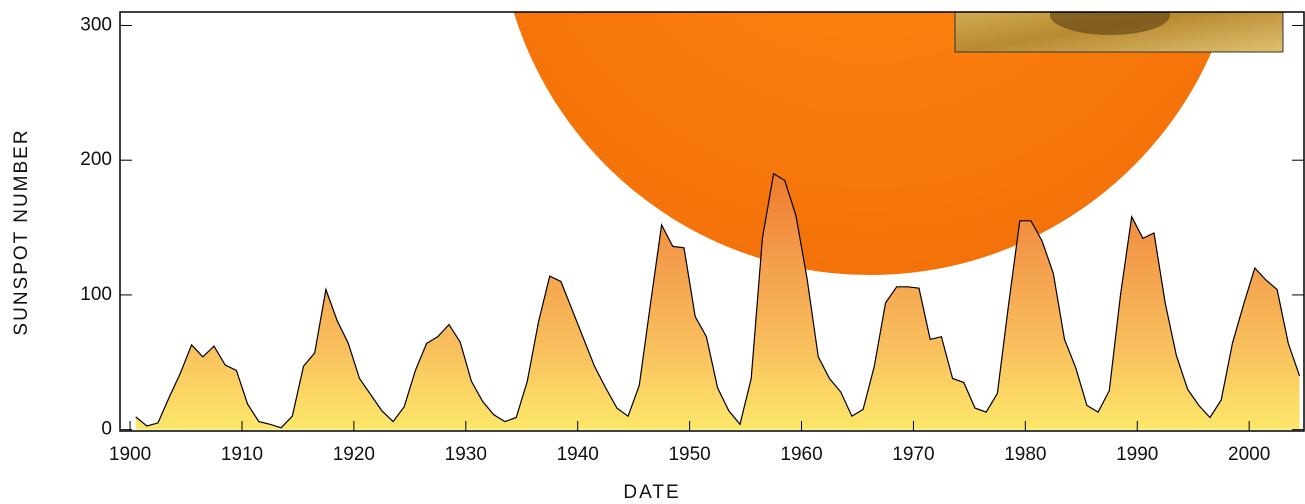 The height and width of the screenshot is (504, 1305). I want to click on x-tick-label: 1970, so click(913, 454).